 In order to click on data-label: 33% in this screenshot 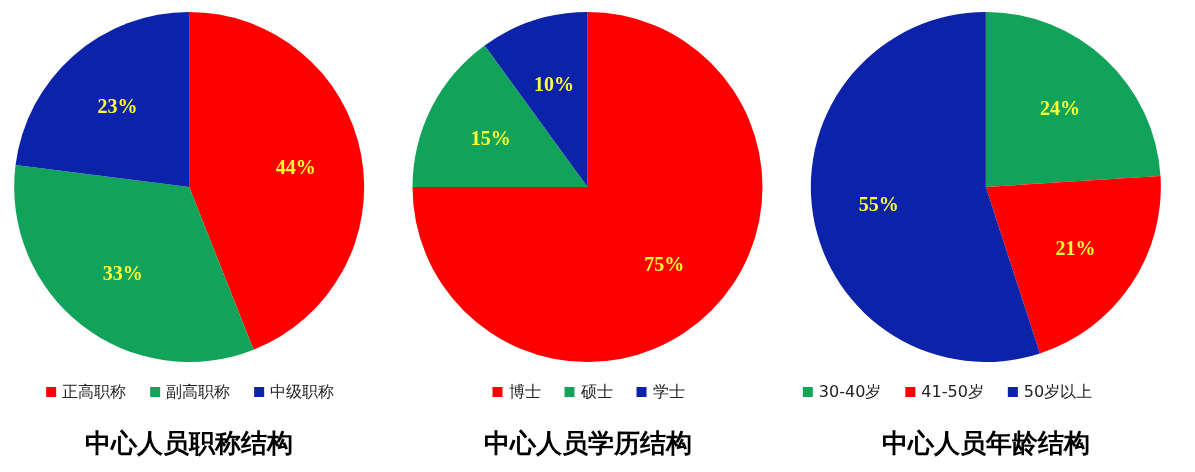, I will do `click(122, 272)`.